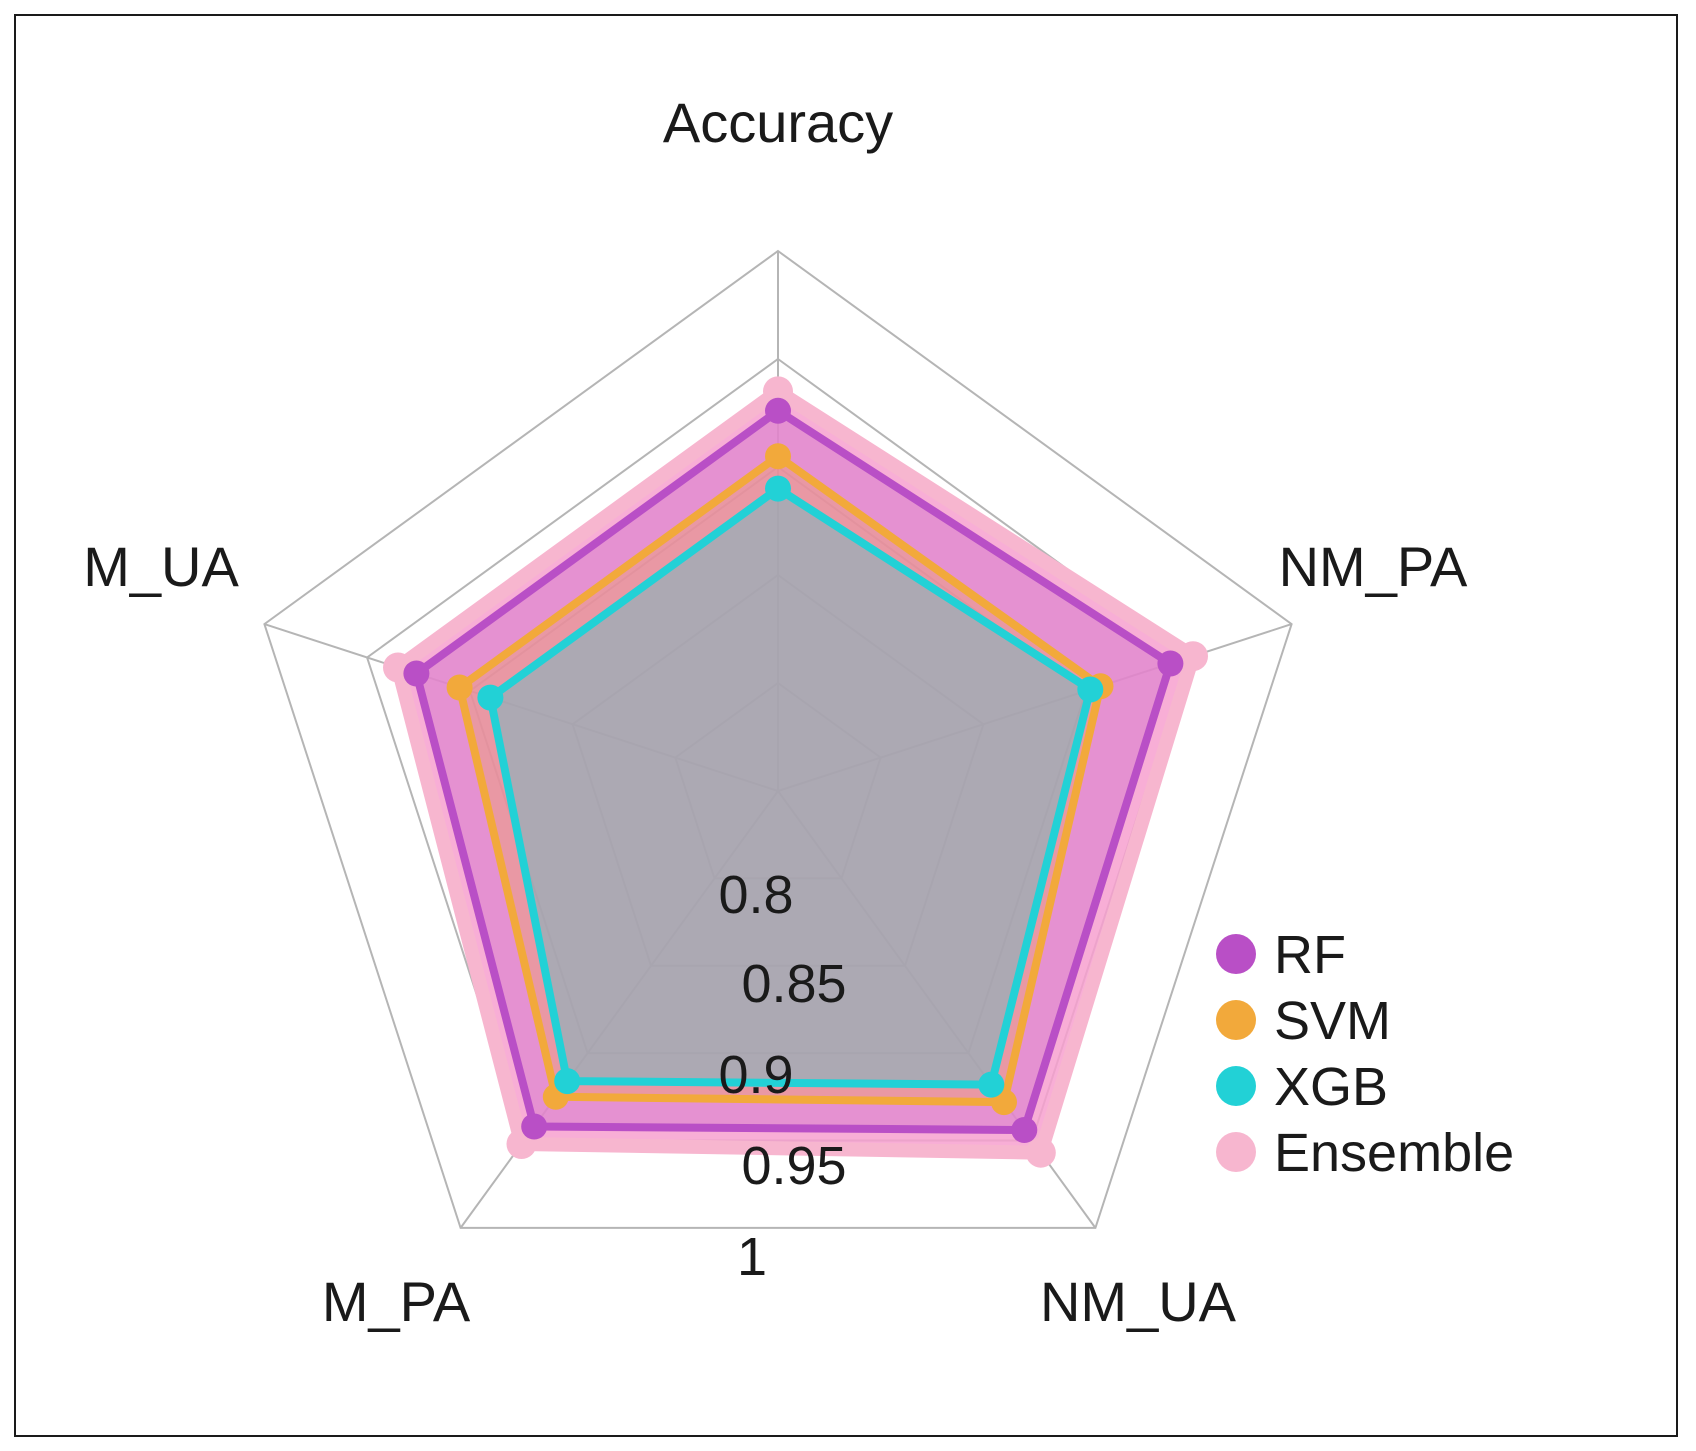  What do you see at coordinates (534, 1126) in the screenshot?
I see `point-rf-m-pa` at bounding box center [534, 1126].